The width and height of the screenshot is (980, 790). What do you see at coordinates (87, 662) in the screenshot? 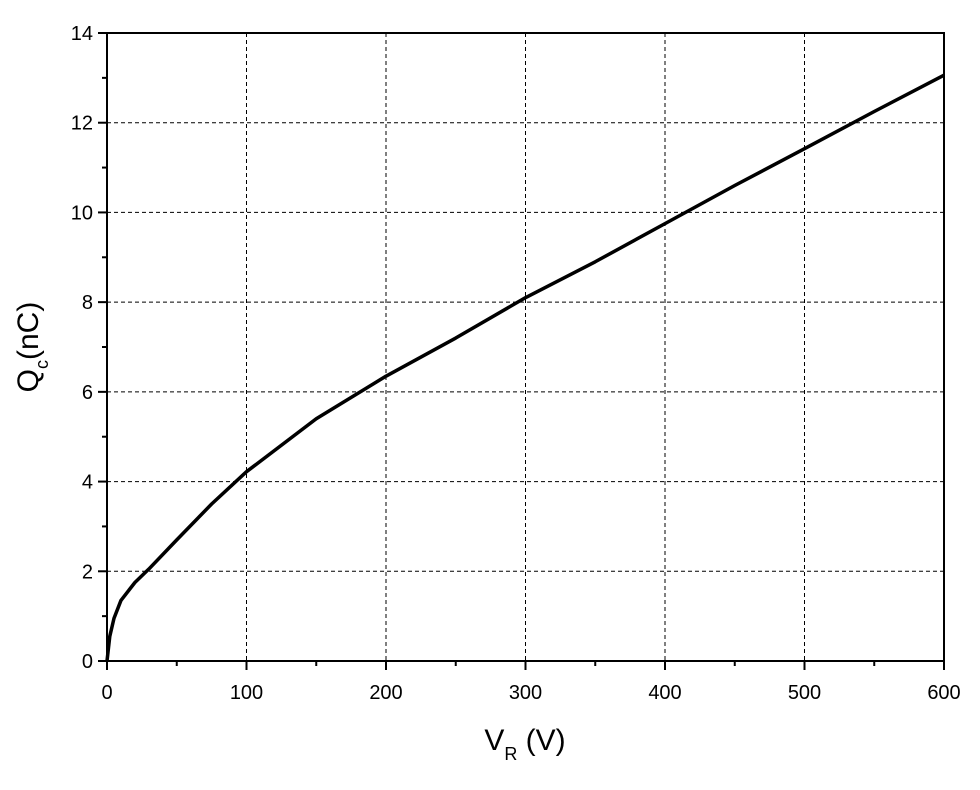
I see `y-tick-label: 0` at bounding box center [87, 662].